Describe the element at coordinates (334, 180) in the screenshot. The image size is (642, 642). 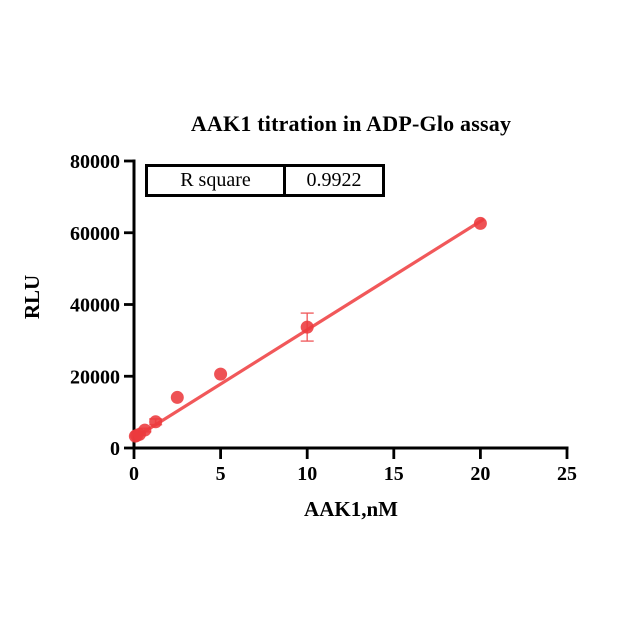
I see `r-square-value: 0.9922` at that location.